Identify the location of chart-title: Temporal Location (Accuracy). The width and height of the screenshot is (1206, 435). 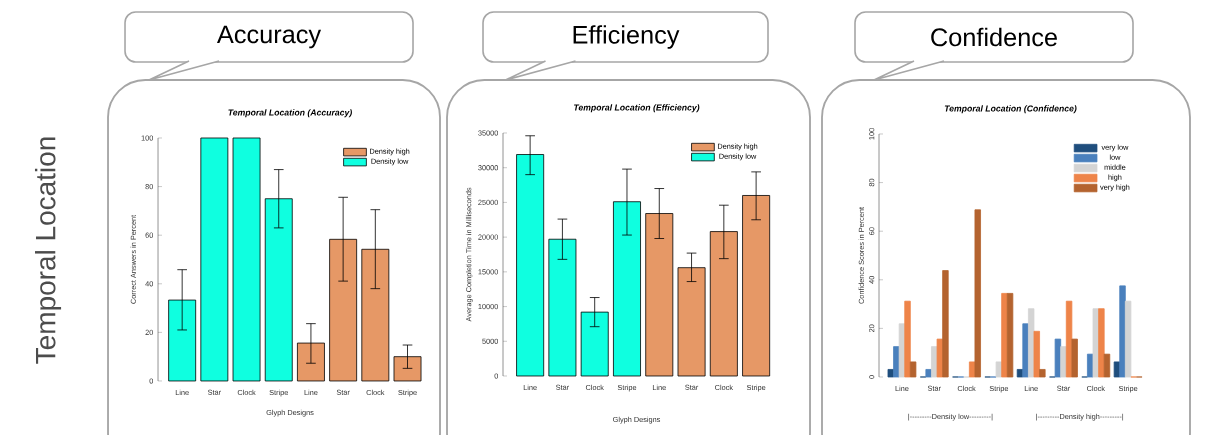
(290, 113).